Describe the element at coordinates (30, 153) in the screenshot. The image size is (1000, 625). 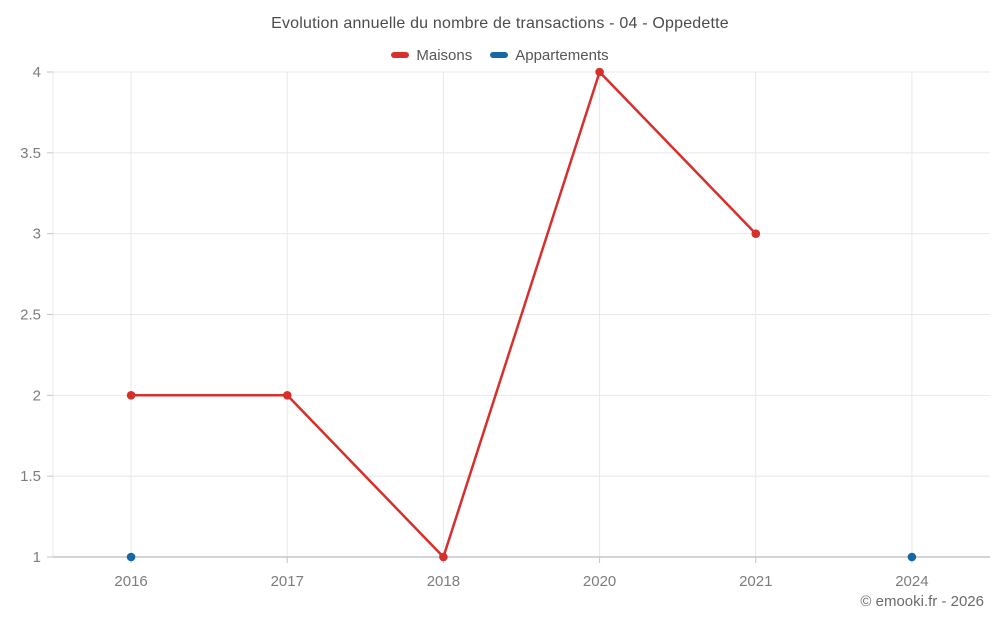
I see `y-tick-label: 3.5` at that location.